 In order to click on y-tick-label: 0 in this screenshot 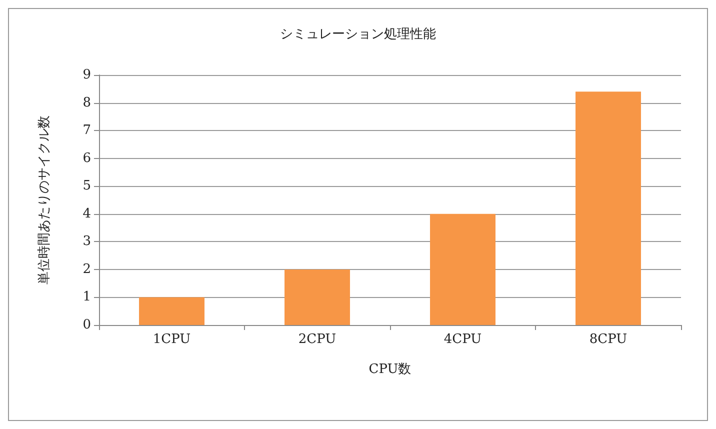, I will do `click(86, 325)`.